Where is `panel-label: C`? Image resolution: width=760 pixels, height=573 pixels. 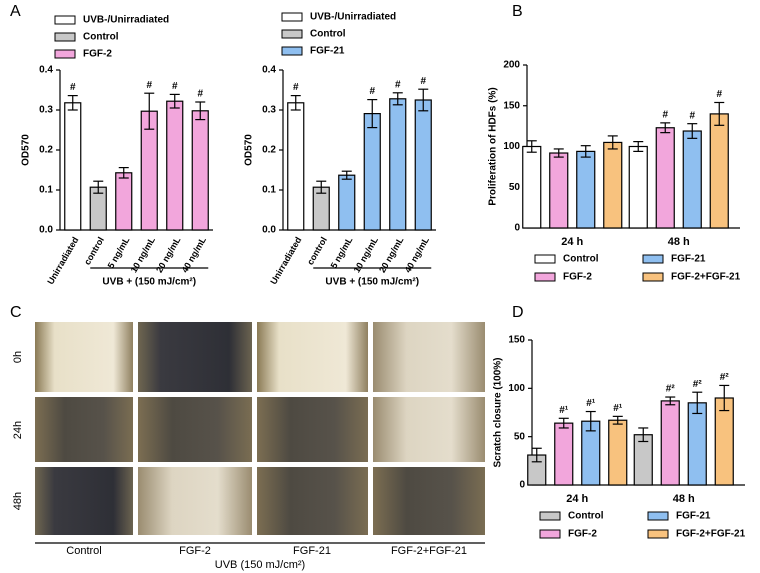
panel-label: C is located at coordinates (16, 312).